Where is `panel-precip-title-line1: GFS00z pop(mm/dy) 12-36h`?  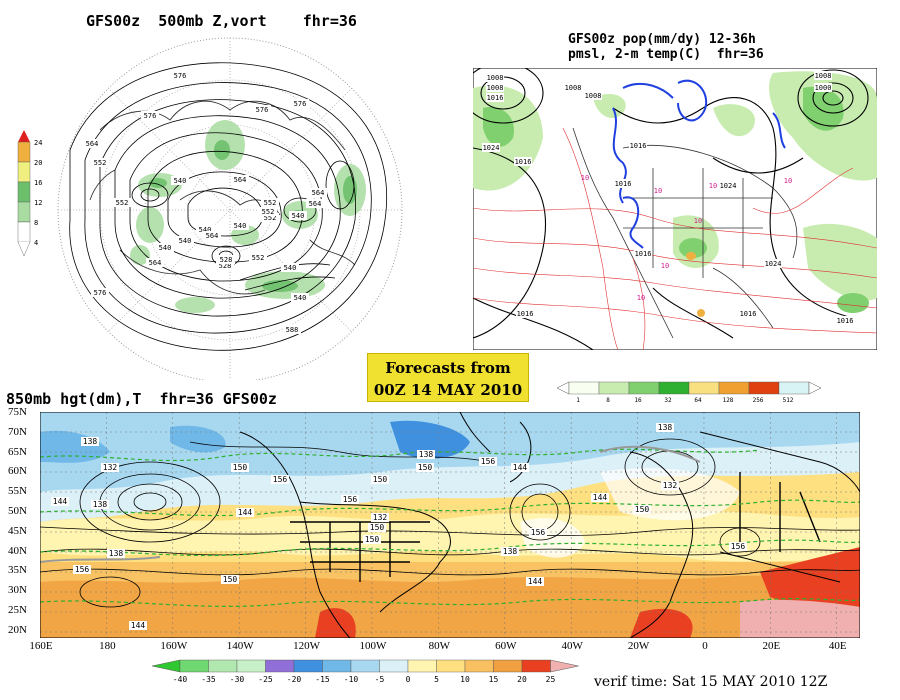
panel-precip-title-line1: GFS00z pop(mm/dy) 12-36h is located at coordinates (662, 39).